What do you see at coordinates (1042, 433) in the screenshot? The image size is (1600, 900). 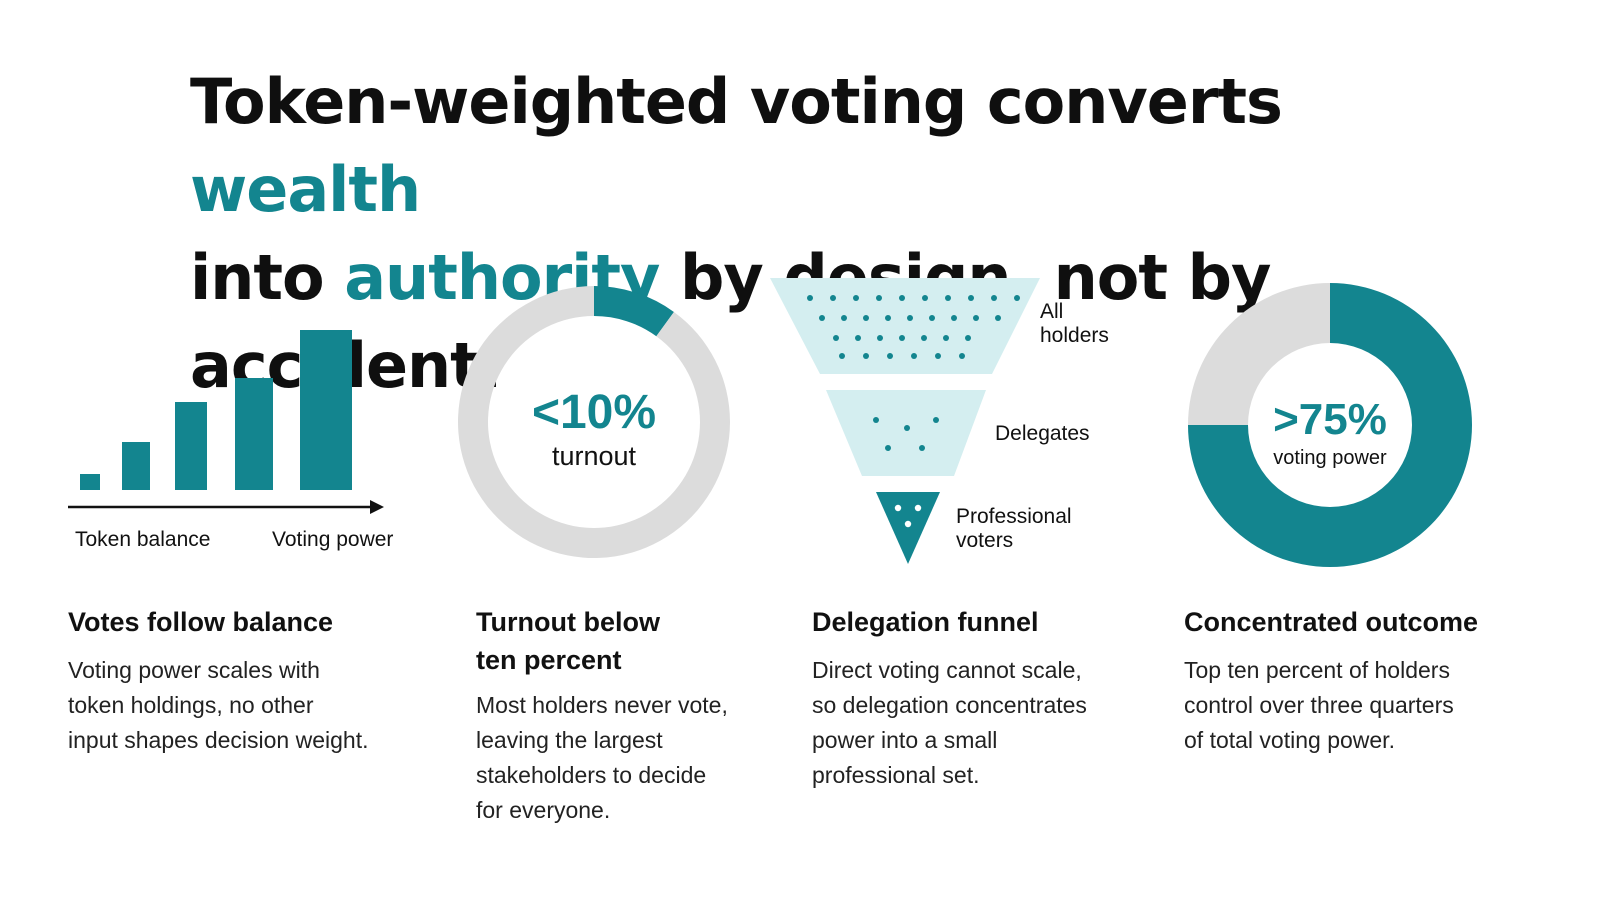 I see `label-delegates: Delegates` at bounding box center [1042, 433].